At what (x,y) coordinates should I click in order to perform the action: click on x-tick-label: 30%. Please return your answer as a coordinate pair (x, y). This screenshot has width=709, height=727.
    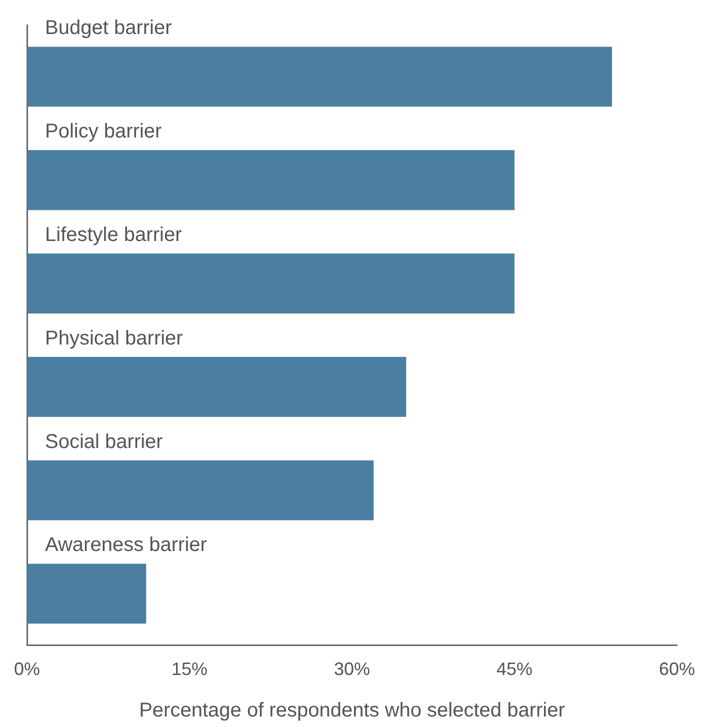
    Looking at the image, I should click on (352, 669).